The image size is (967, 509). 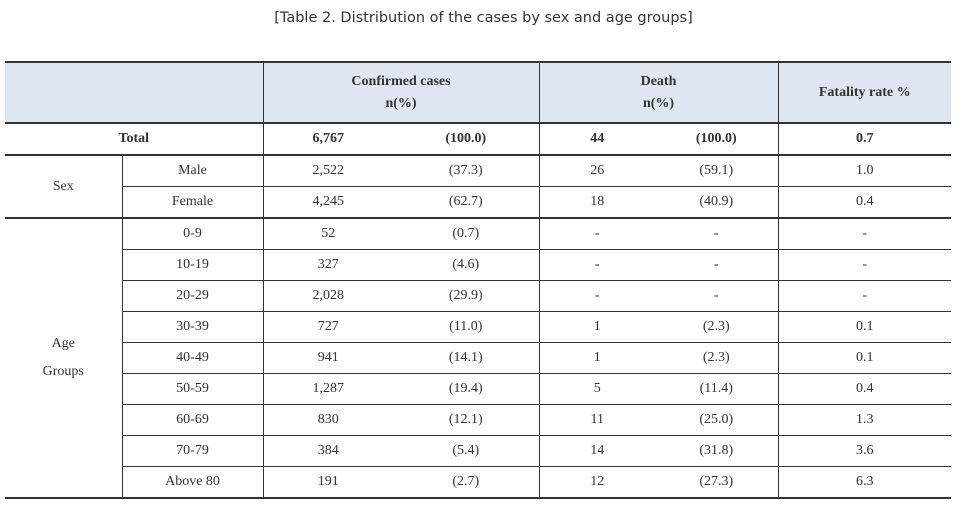 I want to click on header-death-unit: n(%), so click(x=658, y=103).